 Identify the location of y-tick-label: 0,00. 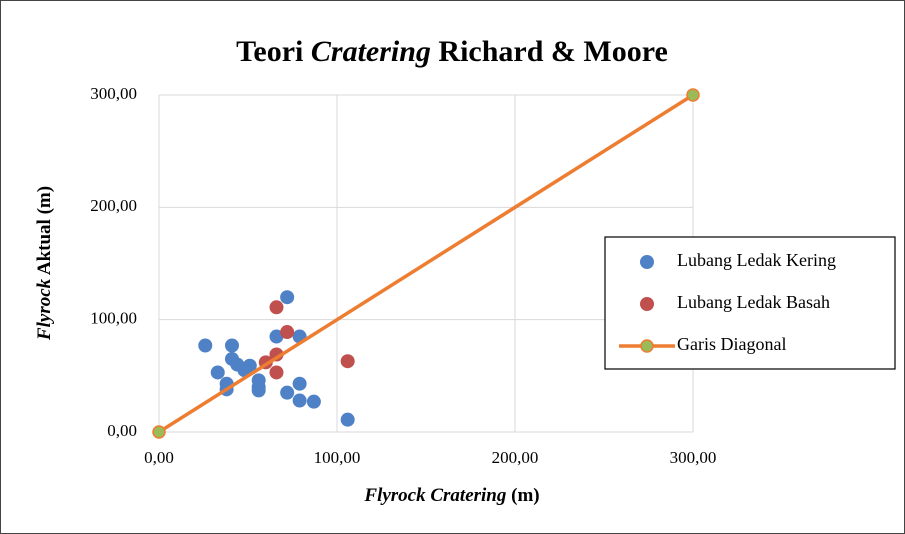
(122, 430).